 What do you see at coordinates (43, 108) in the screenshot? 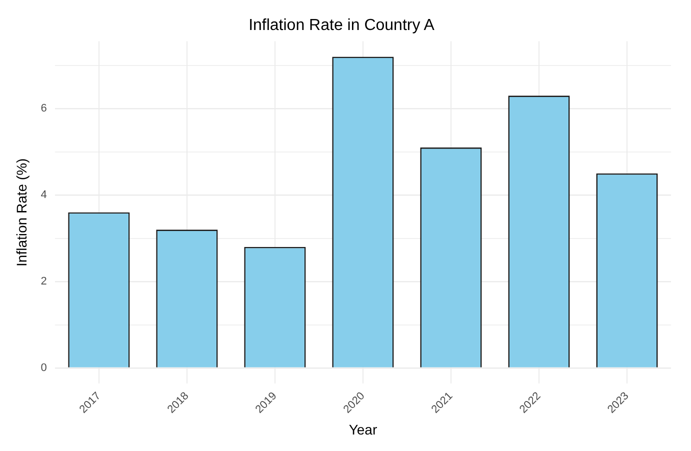
I see `y-tick-label: 6` at bounding box center [43, 108].